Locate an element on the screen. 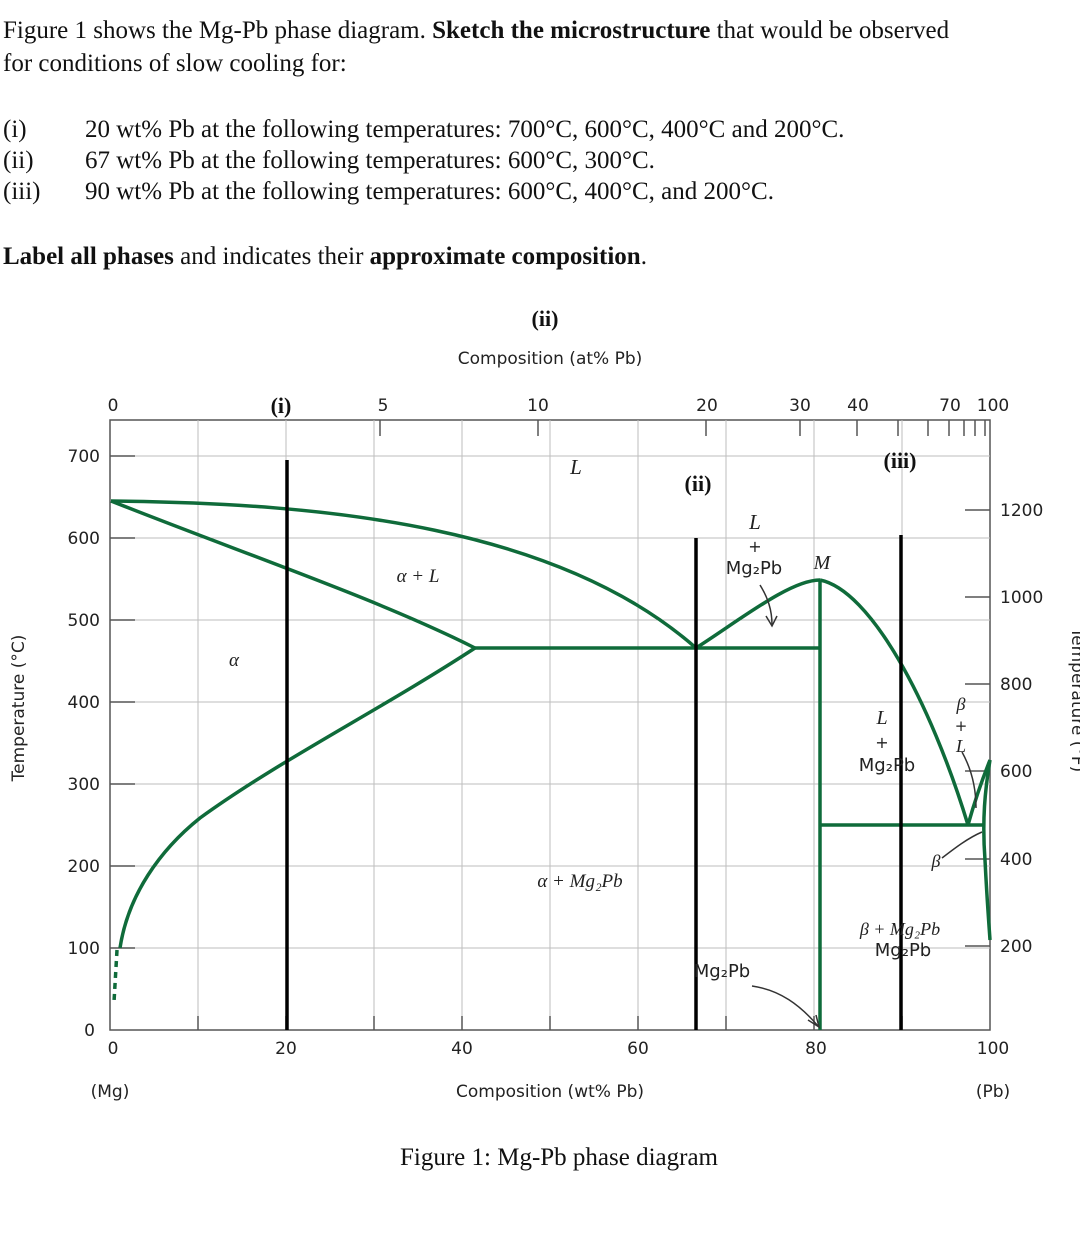  bottom-axis-title: Composition (wt% Pb) is located at coordinates (550, 1092).